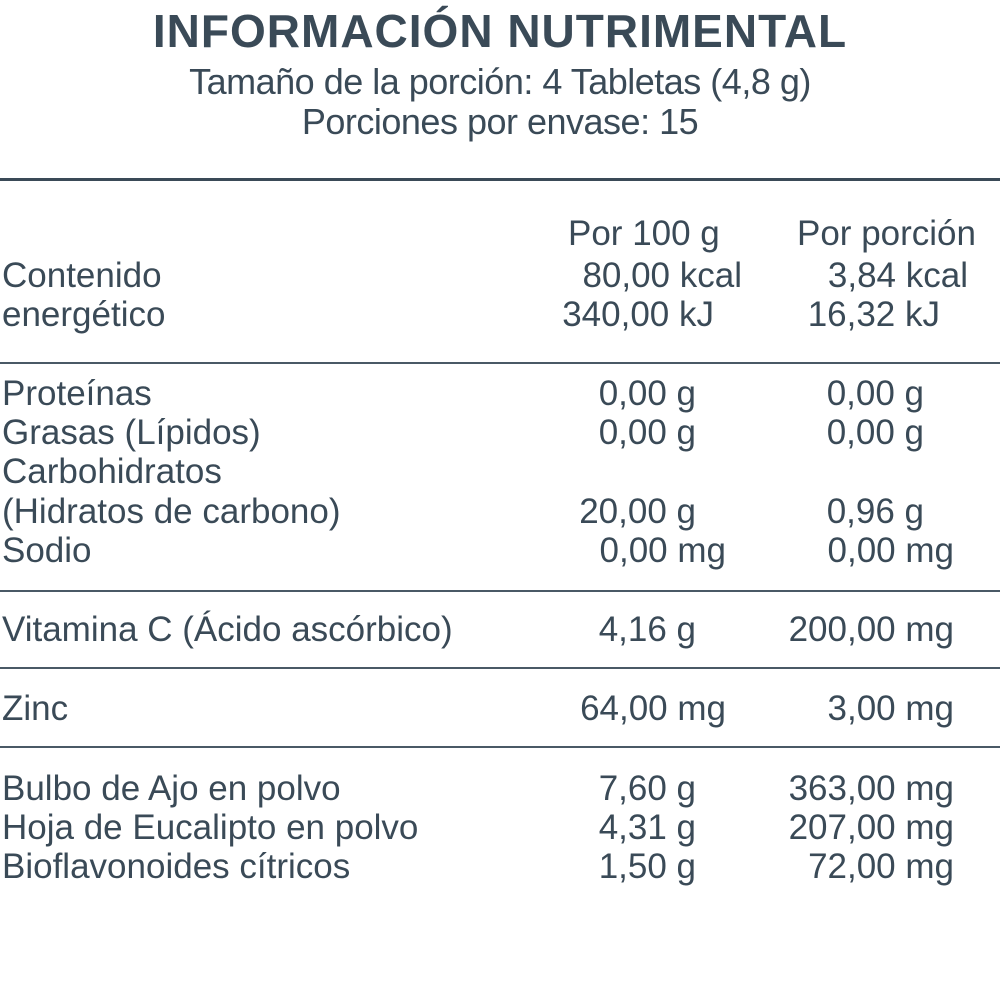 The image size is (1000, 1000). What do you see at coordinates (637, 511) in the screenshot?
I see `nutrient-carbs-per-100g: 20,00 g` at bounding box center [637, 511].